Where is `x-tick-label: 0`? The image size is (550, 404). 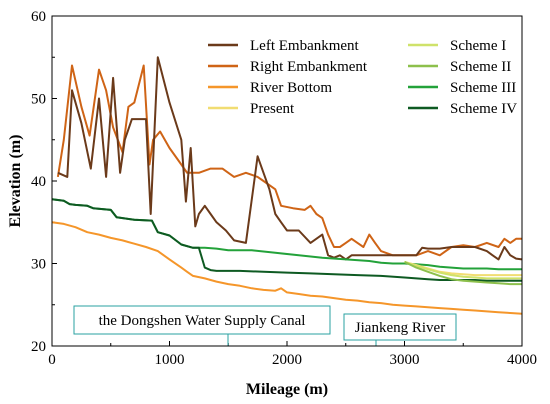 x-tick-label: 0 is located at coordinates (52, 360).